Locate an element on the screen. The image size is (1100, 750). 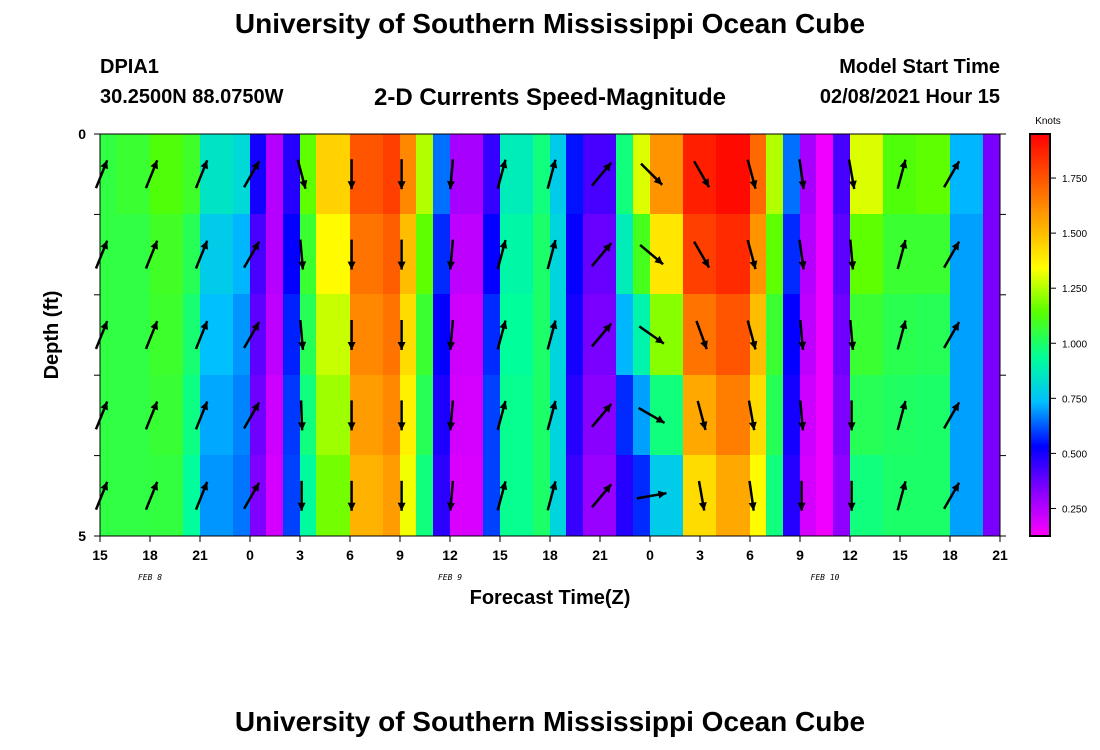
x-tick-label: 12 is located at coordinates (850, 555).